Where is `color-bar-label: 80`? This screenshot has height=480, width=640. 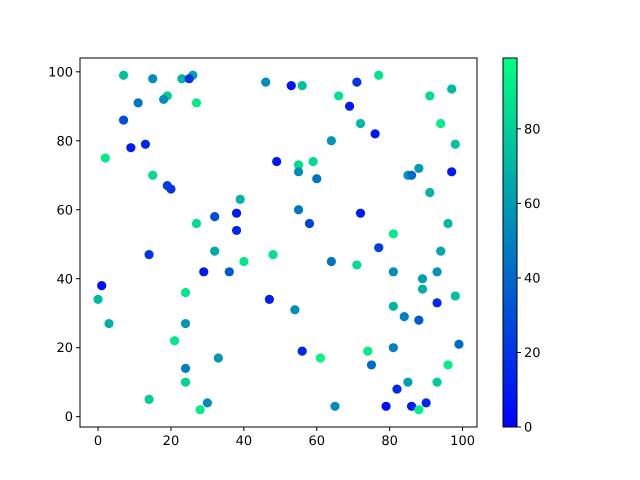
color-bar-label: 80 is located at coordinates (532, 130).